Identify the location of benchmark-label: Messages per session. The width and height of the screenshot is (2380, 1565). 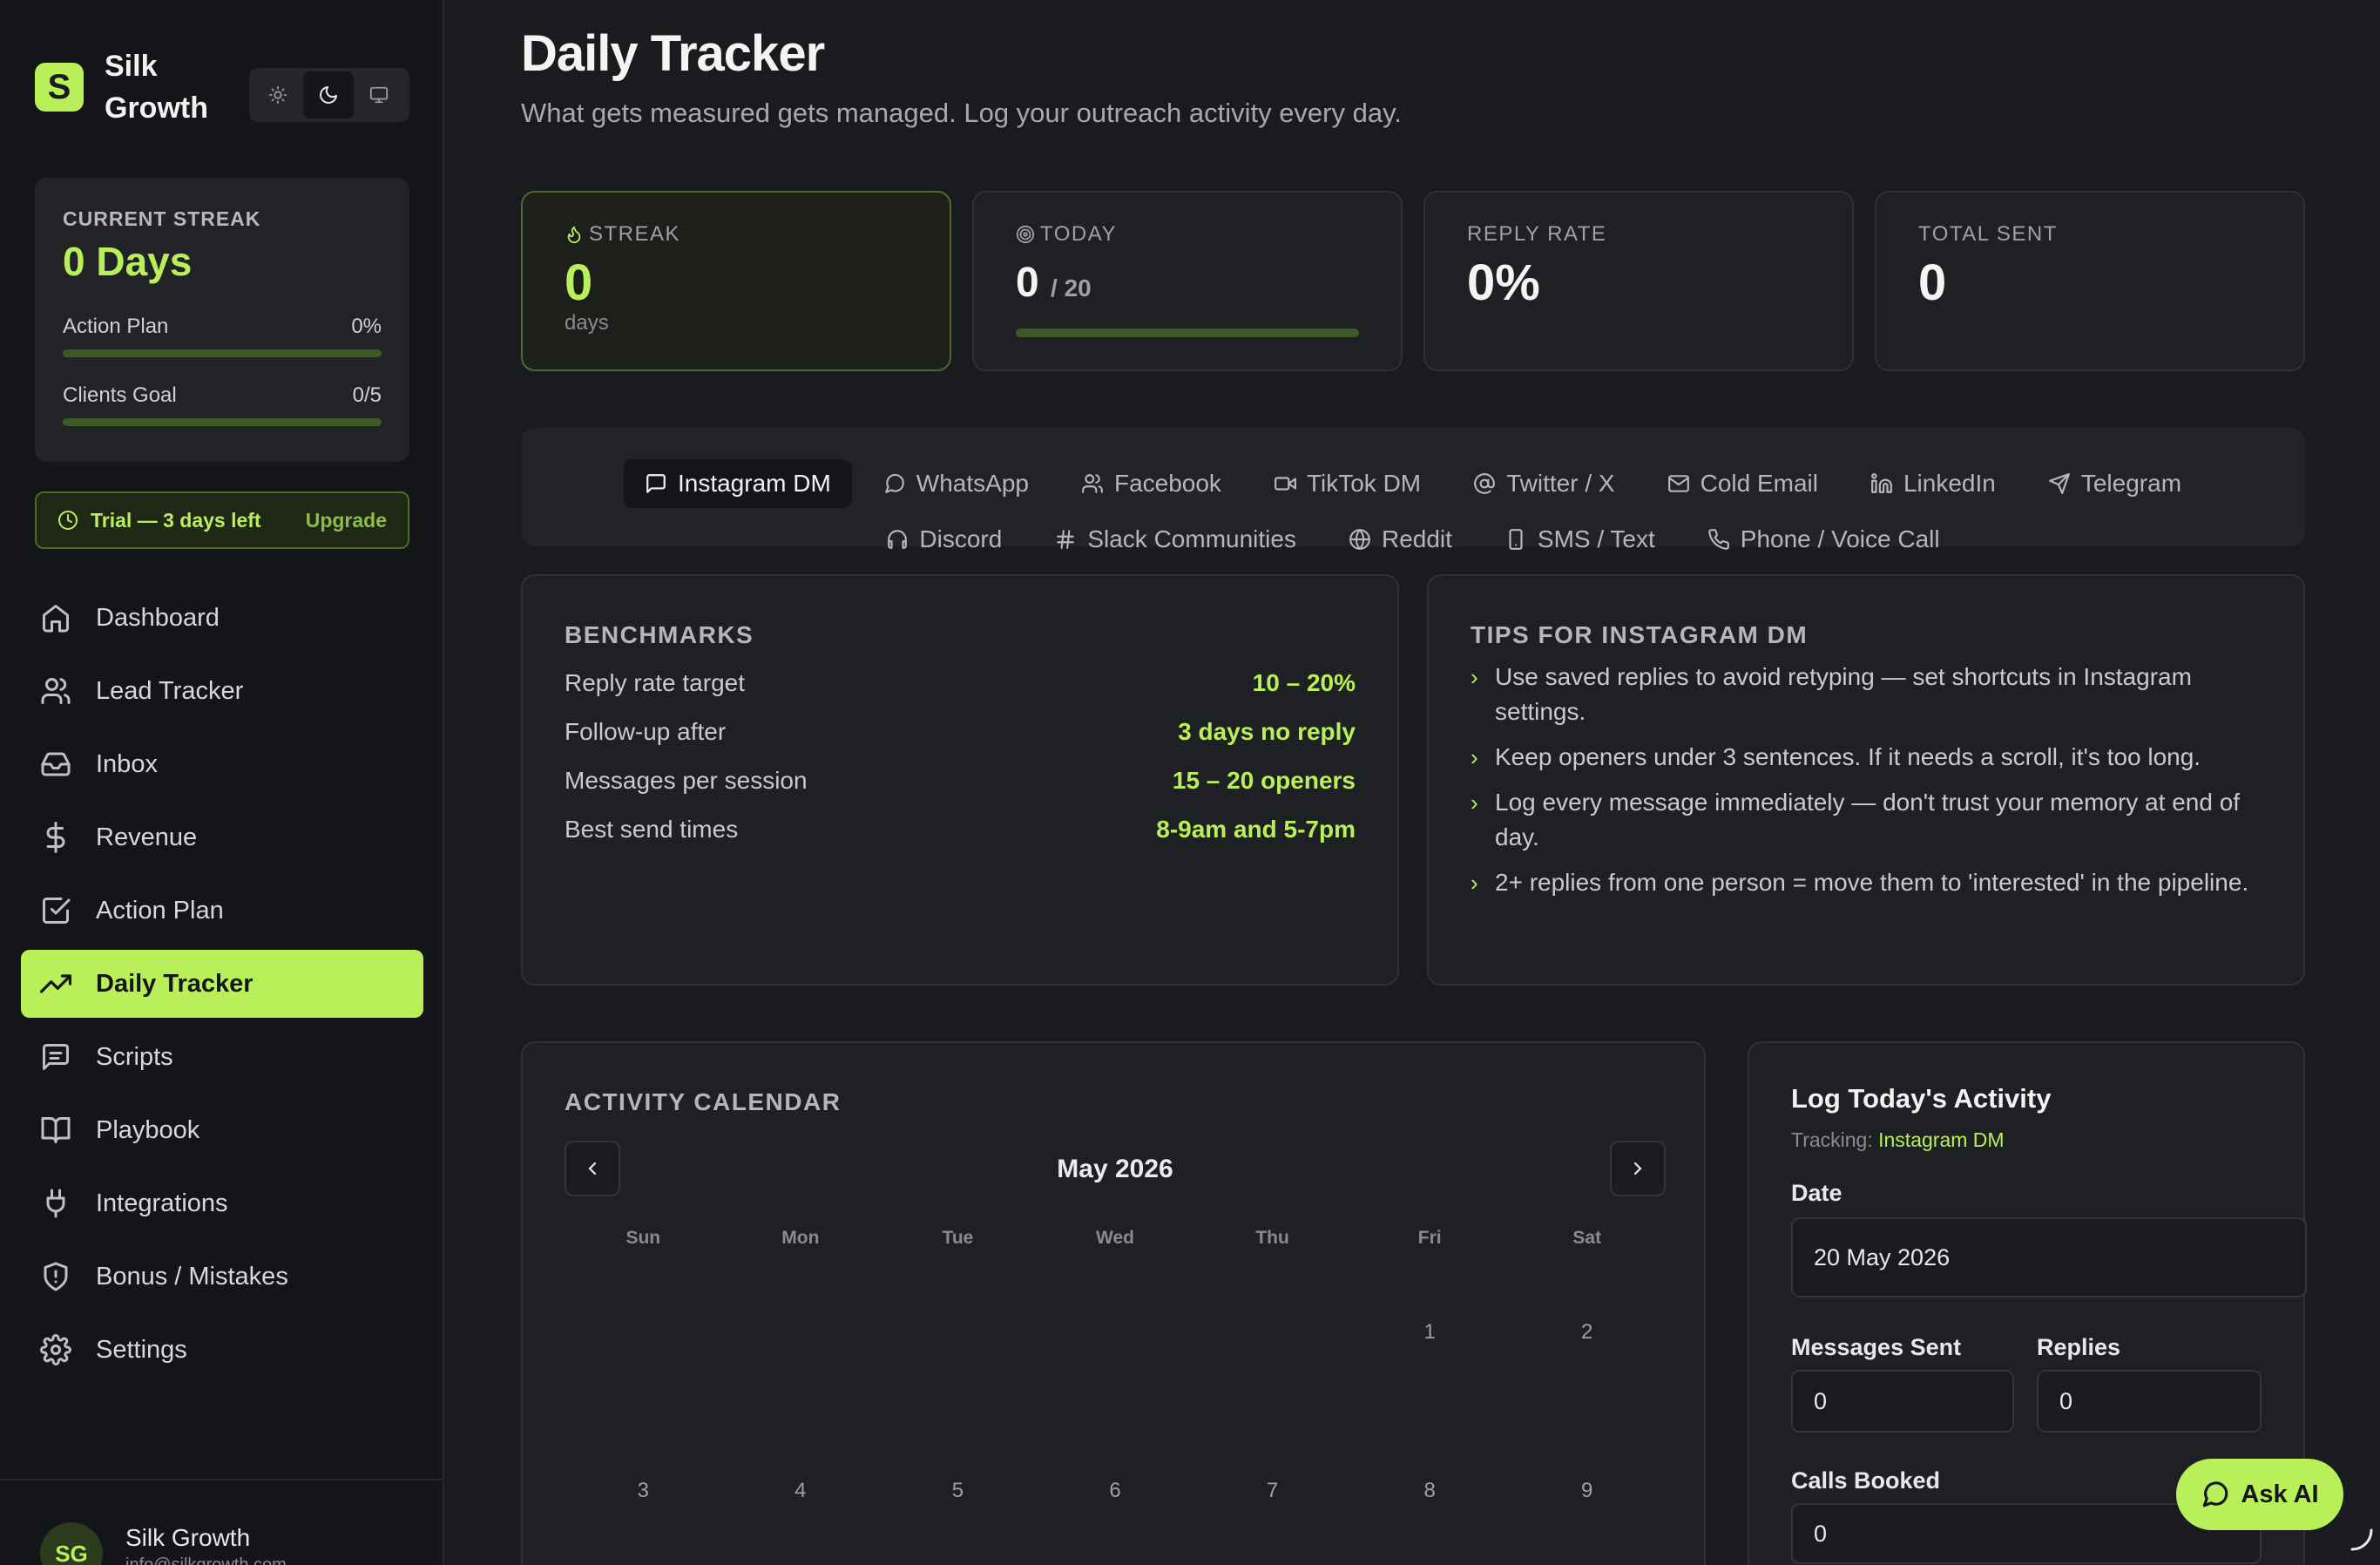
(686, 780).